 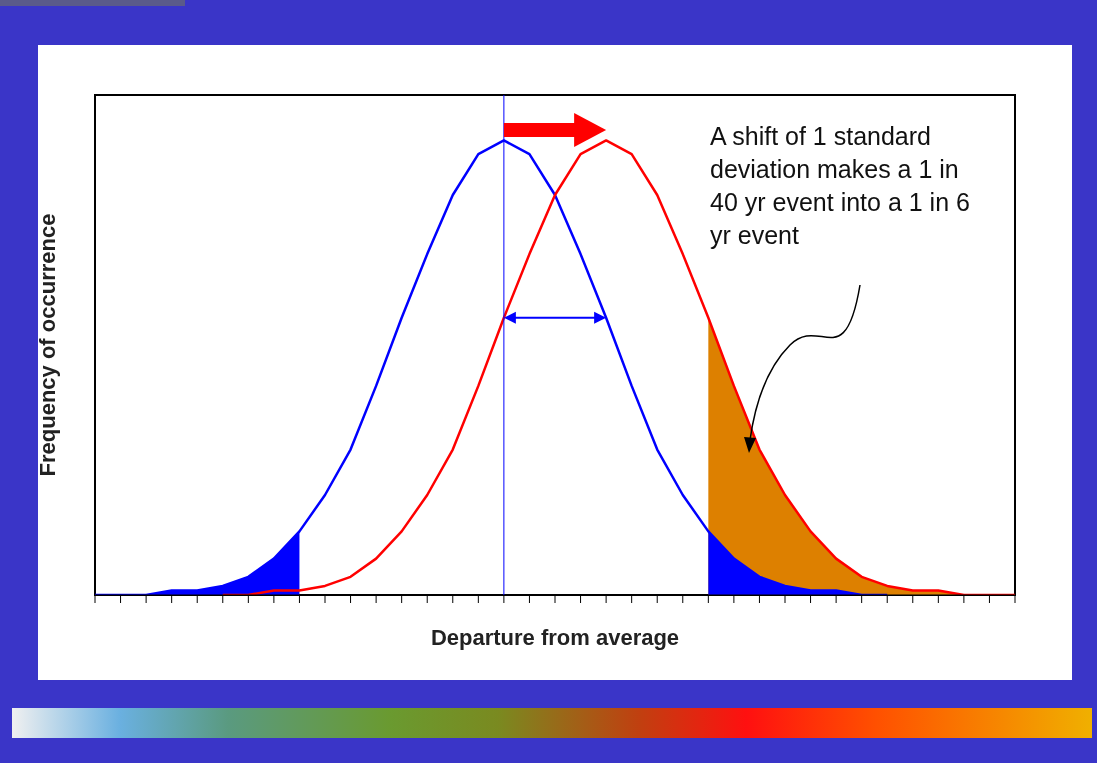 I want to click on x-axis-title: Departure from average, so click(x=555, y=637).